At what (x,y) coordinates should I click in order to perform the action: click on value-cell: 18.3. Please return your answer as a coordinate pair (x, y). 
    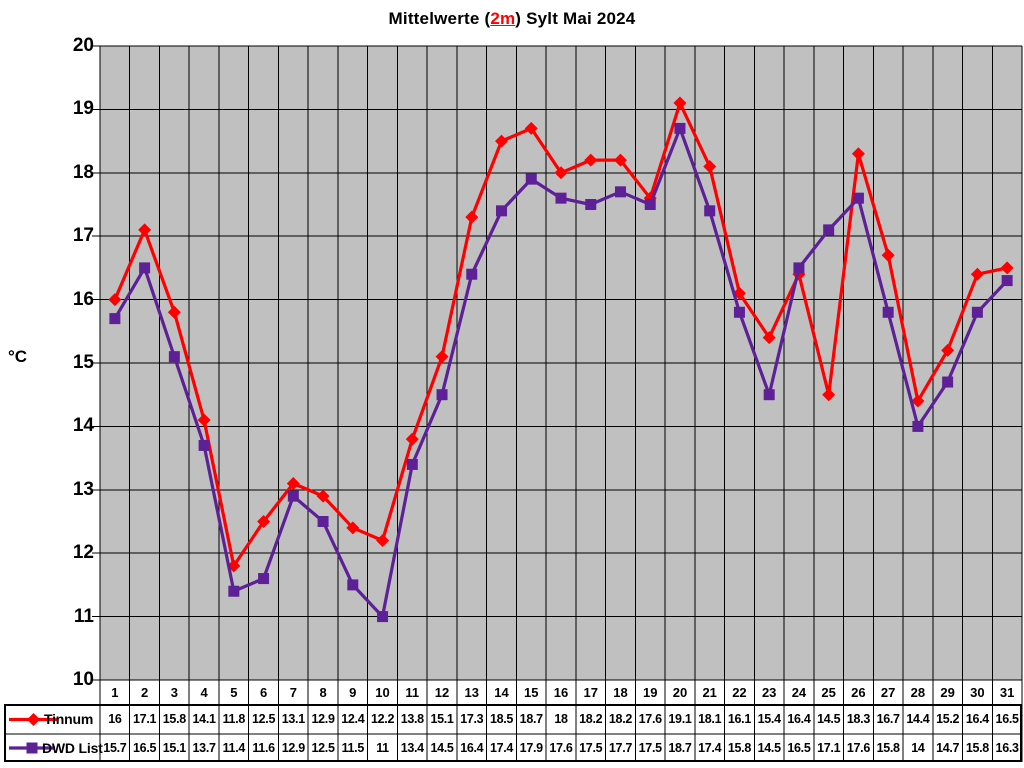
    Looking at the image, I should click on (858, 719).